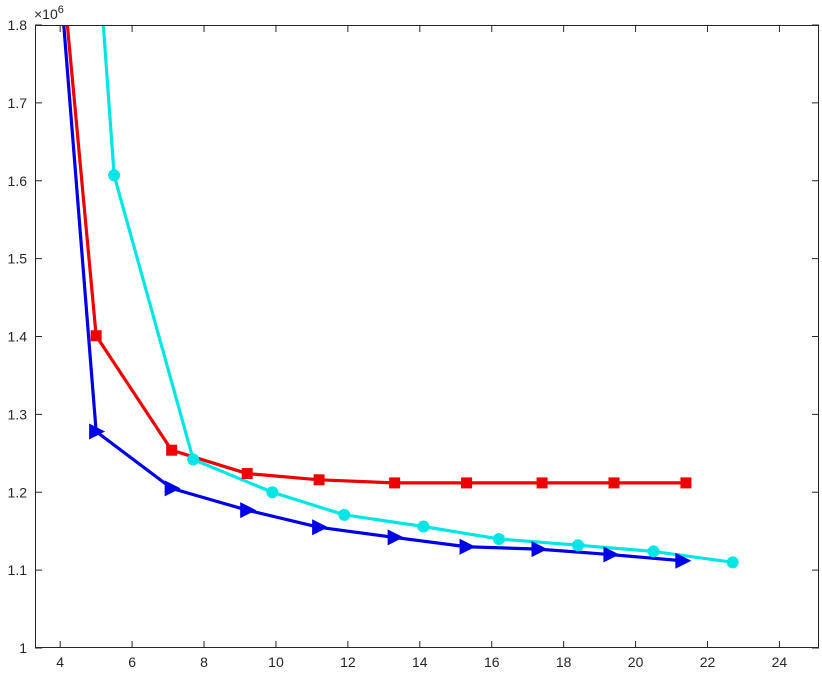 The image size is (822, 676). I want to click on x-tick-label: 16, so click(492, 662).